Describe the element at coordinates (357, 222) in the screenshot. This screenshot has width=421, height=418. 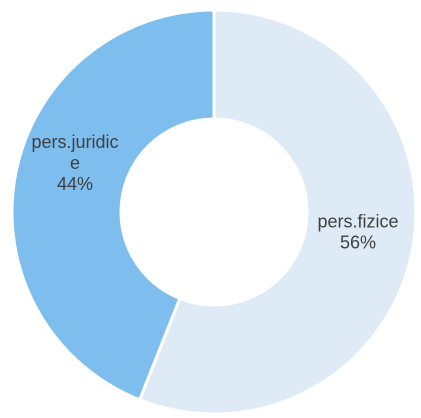
I see `slice-label-line: pers.fizice` at that location.